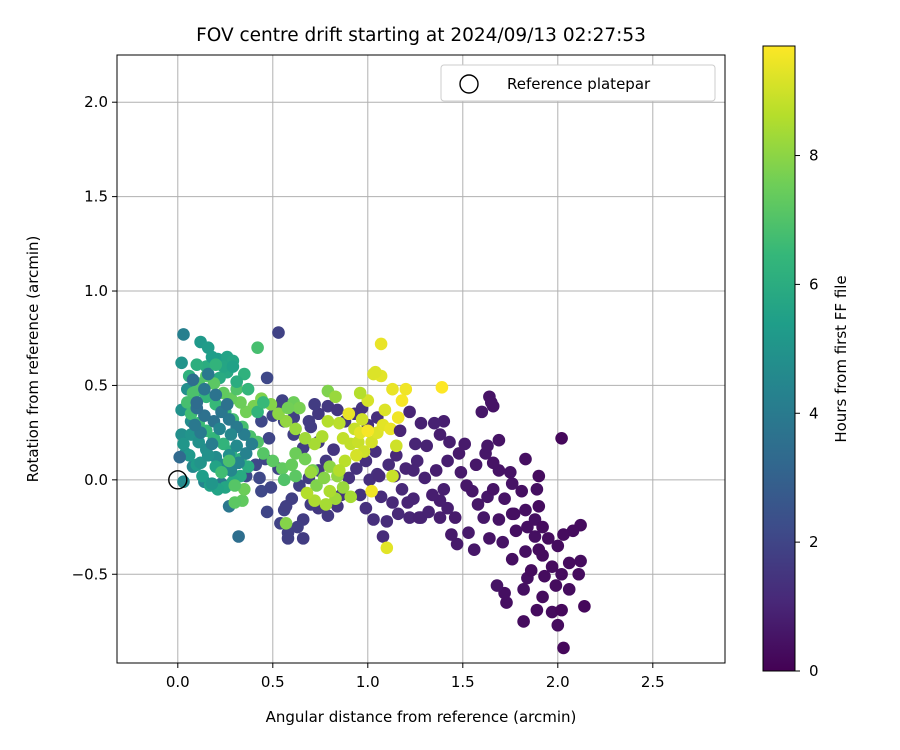 Image resolution: width=900 pixels, height=750 pixels. What do you see at coordinates (368, 682) in the screenshot?
I see `x-tick-label: 1.0` at bounding box center [368, 682].